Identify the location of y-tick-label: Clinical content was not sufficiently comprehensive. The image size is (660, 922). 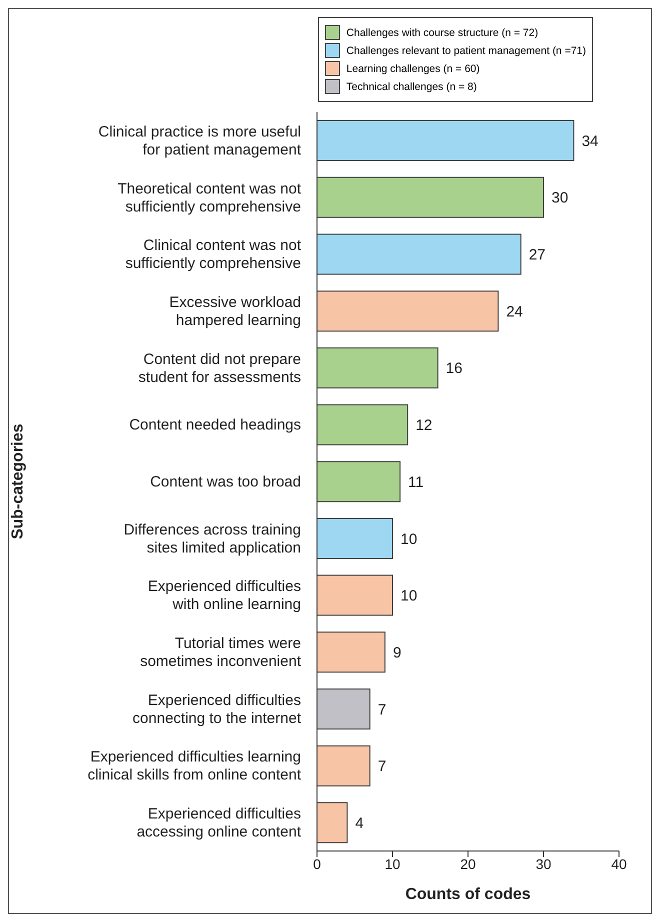
(213, 254).